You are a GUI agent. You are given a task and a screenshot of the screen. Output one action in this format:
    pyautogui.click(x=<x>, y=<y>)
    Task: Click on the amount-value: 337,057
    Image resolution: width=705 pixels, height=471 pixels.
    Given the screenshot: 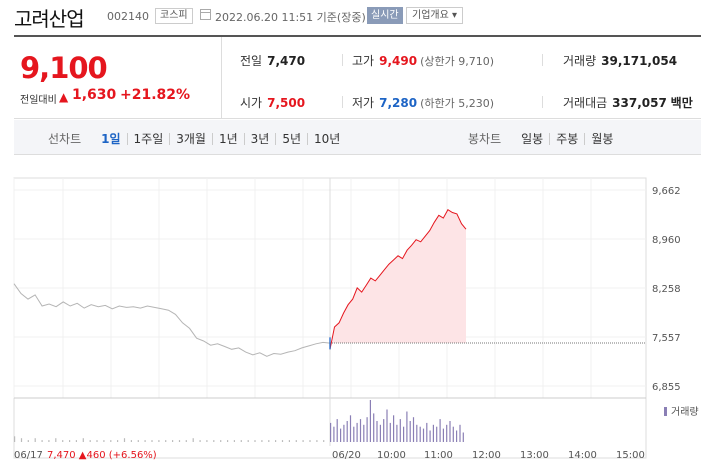 What is the action you would take?
    pyautogui.click(x=639, y=103)
    